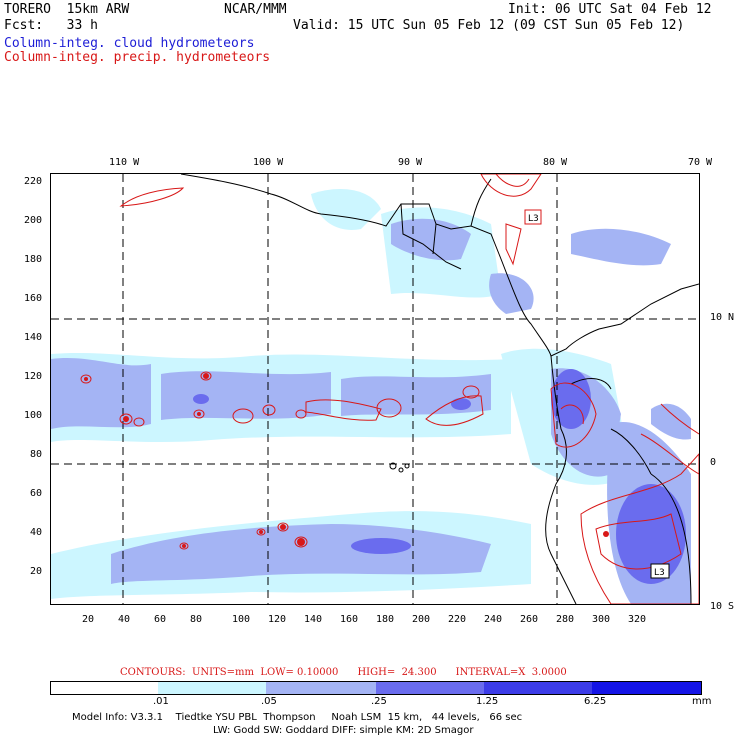 Image resolution: width=740 pixels, height=740 pixels. Describe the element at coordinates (349, 619) in the screenshot. I see `x-label: 160` at that location.